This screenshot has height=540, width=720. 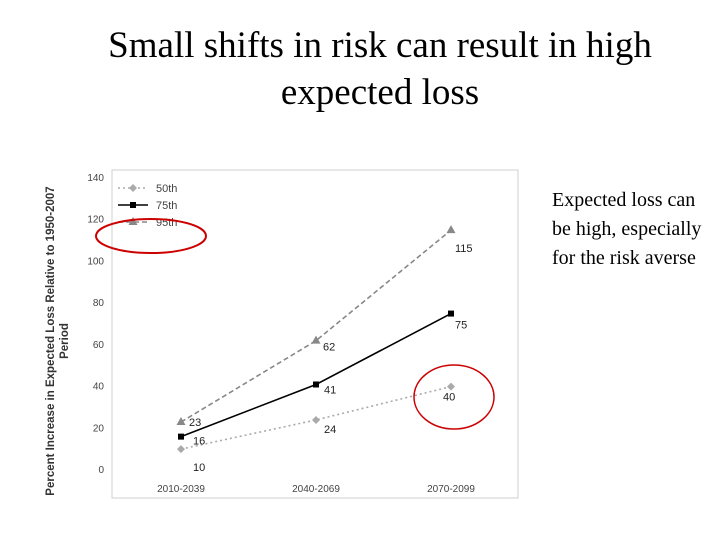 I want to click on x-tick-label: 2040-2069, so click(x=316, y=489).